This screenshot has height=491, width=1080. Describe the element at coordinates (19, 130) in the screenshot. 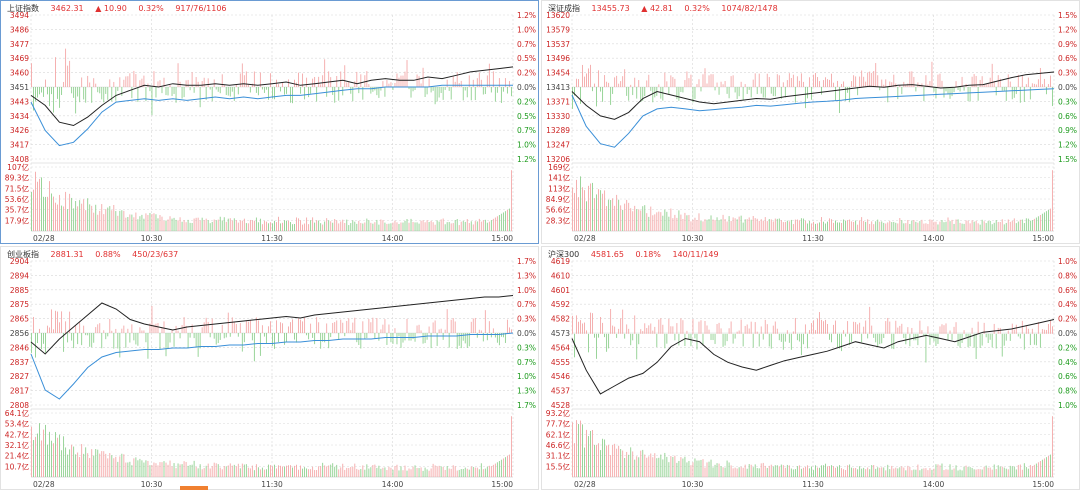

I see `price-tick-label: 3426` at that location.